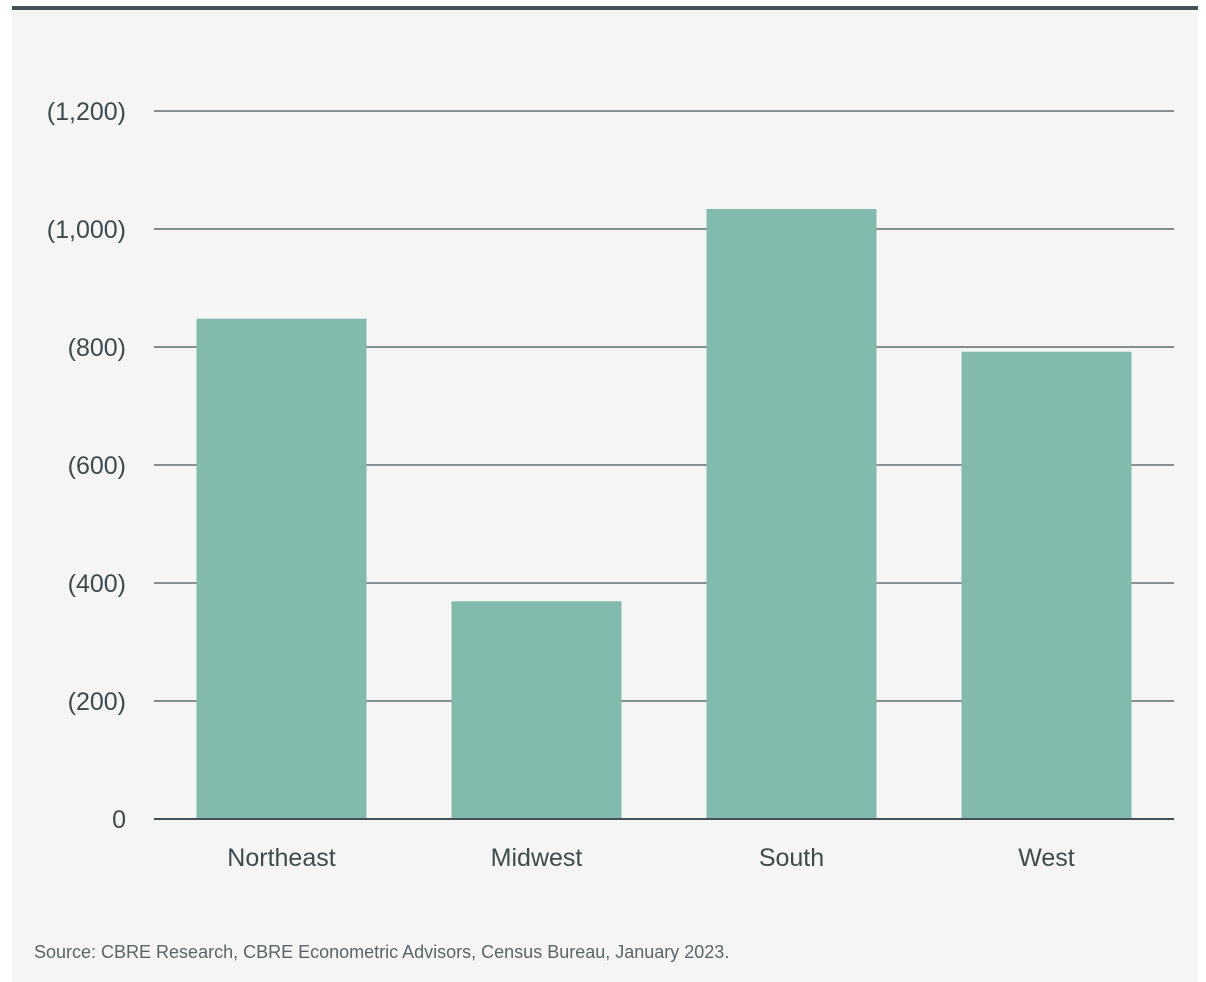 This screenshot has height=982, width=1206. I want to click on y-tick-label: (1,200), so click(86, 112).